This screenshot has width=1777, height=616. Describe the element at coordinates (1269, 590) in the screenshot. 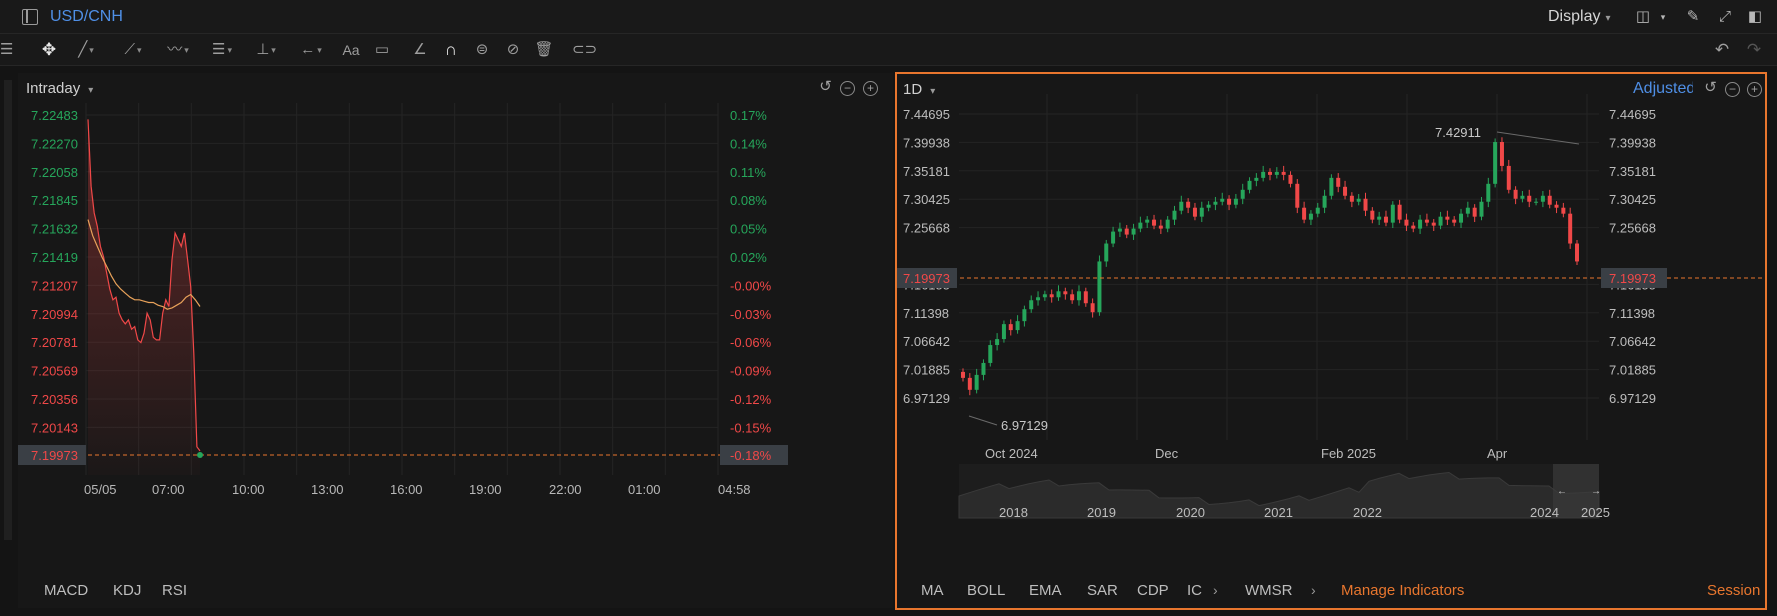

I see `indicator-wmsr: WMSR` at that location.